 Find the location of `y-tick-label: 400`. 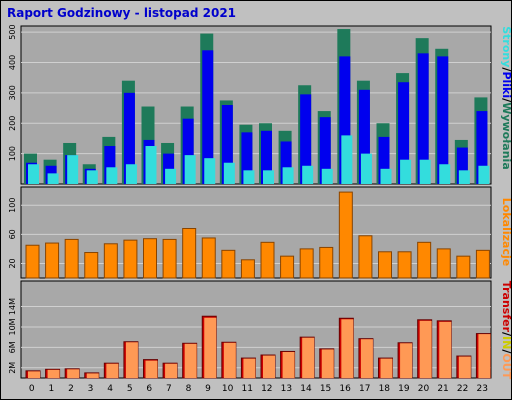

y-tick-label: 400 is located at coordinates (12, 62).